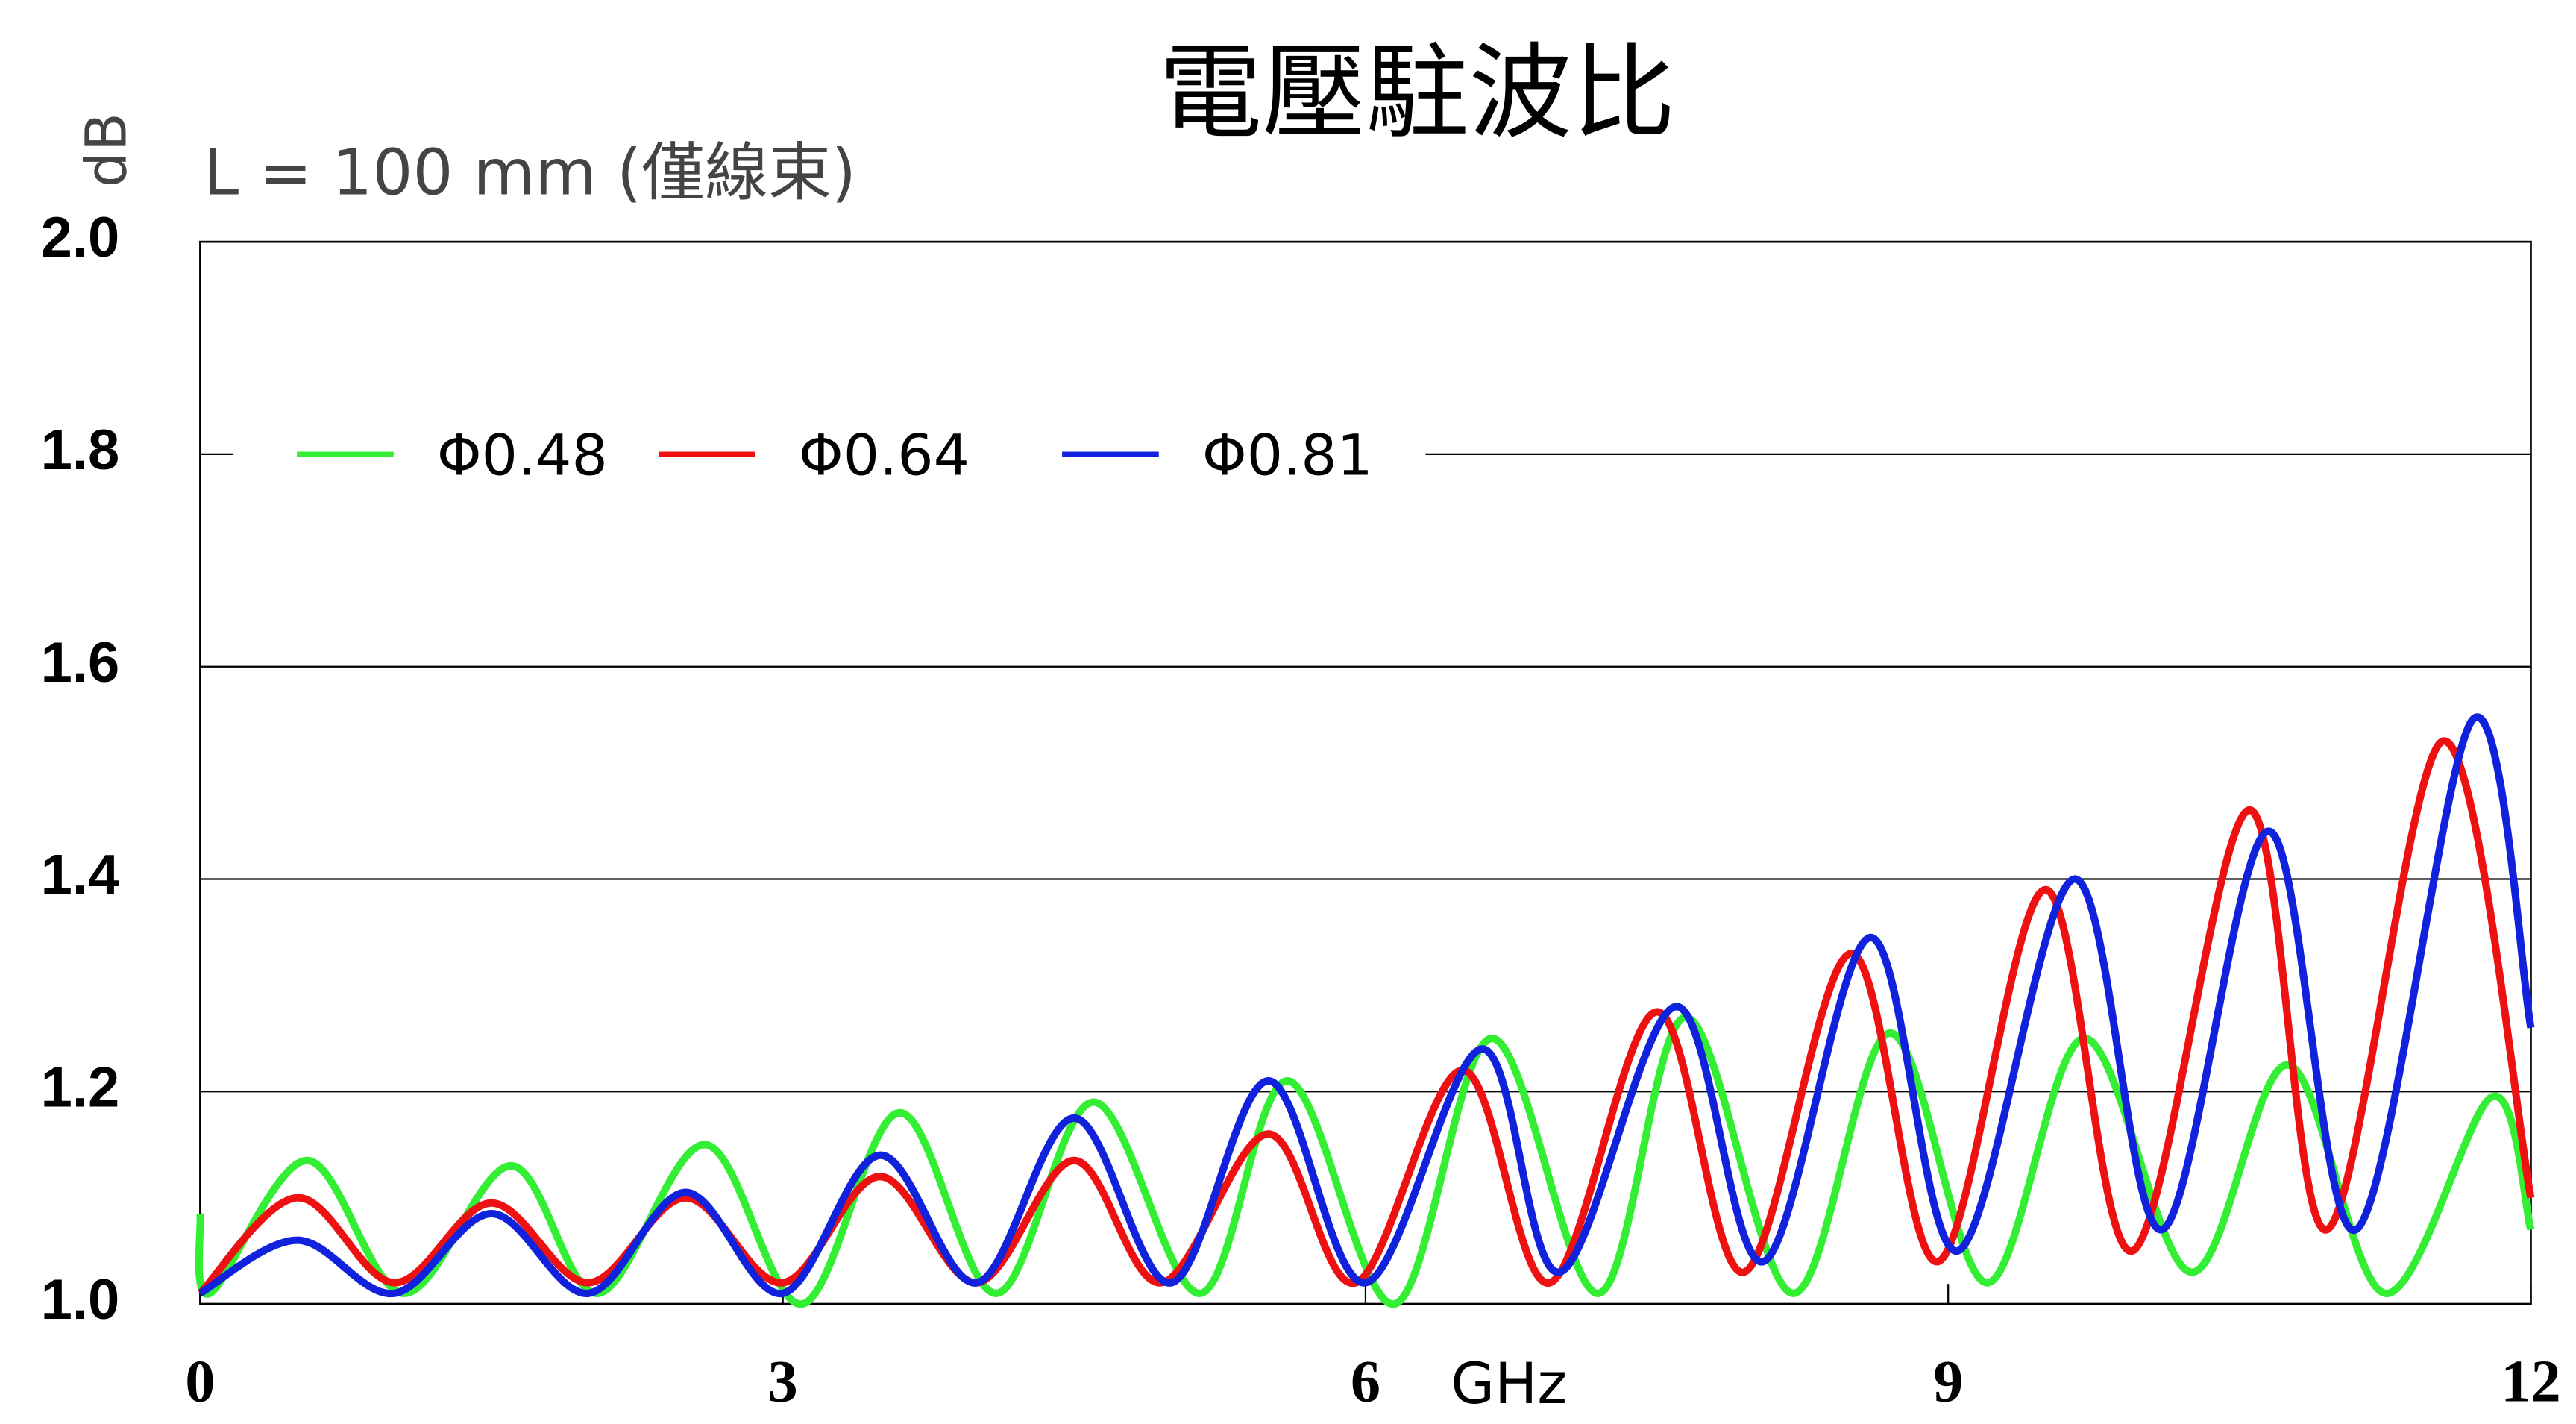 This screenshot has height=1424, width=2576. Describe the element at coordinates (1366, 1381) in the screenshot. I see `x-tick-label: 6` at that location.